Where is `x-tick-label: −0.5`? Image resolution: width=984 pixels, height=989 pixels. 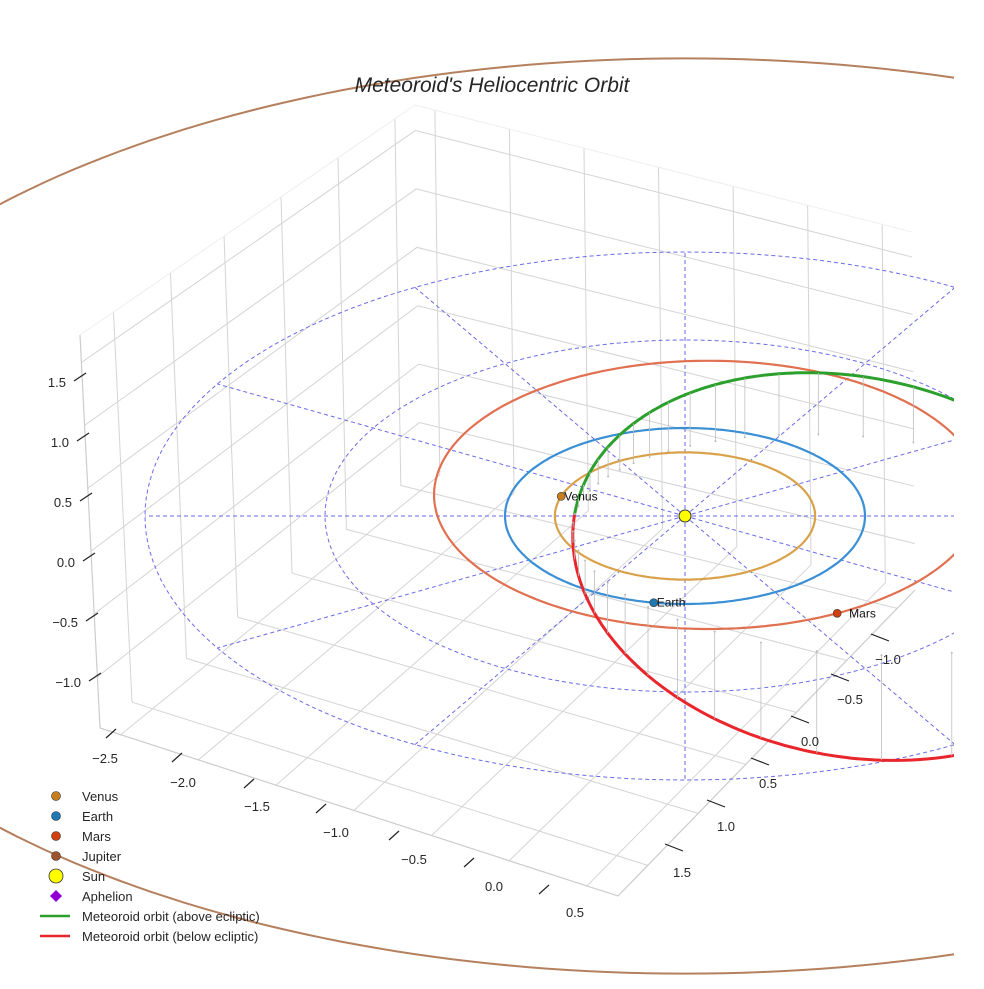
x-tick-label: −0.5 is located at coordinates (414, 859).